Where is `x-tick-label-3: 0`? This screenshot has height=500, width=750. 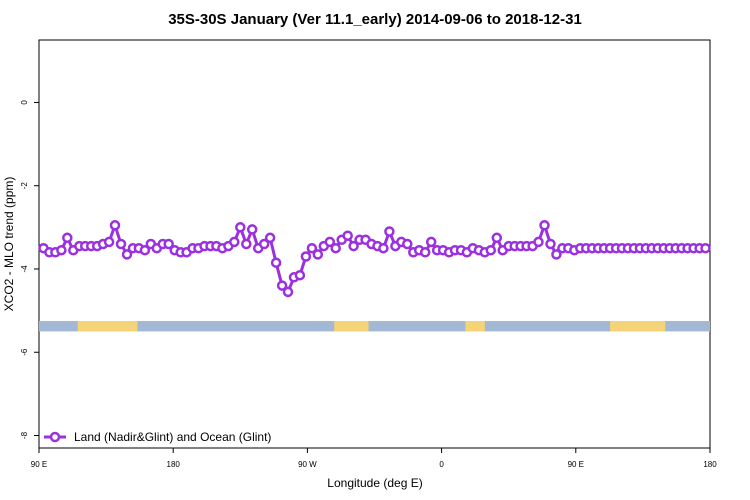
x-tick-label-3: 0 is located at coordinates (441, 464).